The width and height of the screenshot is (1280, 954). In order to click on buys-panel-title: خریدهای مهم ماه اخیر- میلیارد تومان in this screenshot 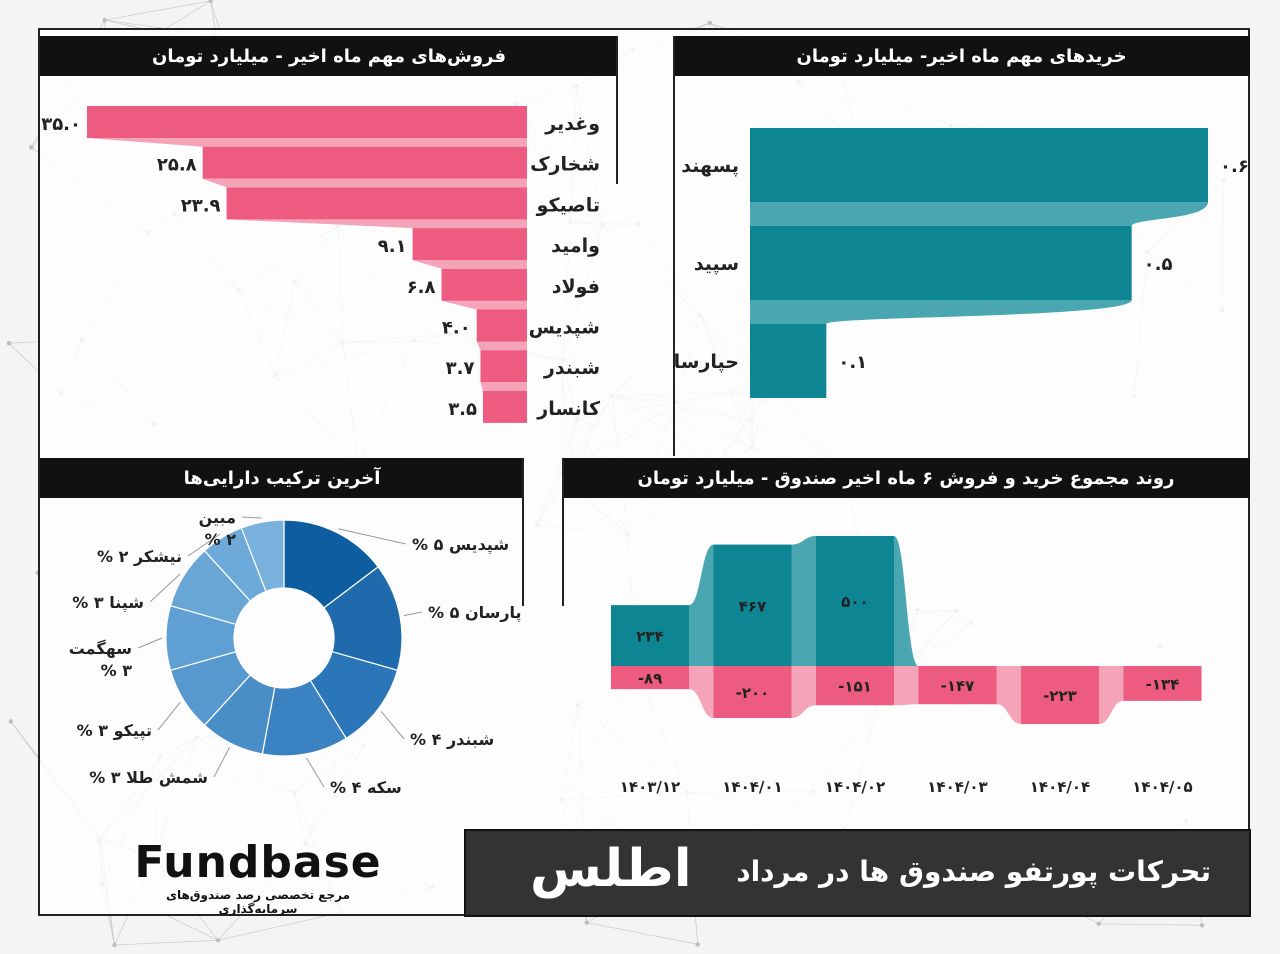, I will do `click(961, 56)`.